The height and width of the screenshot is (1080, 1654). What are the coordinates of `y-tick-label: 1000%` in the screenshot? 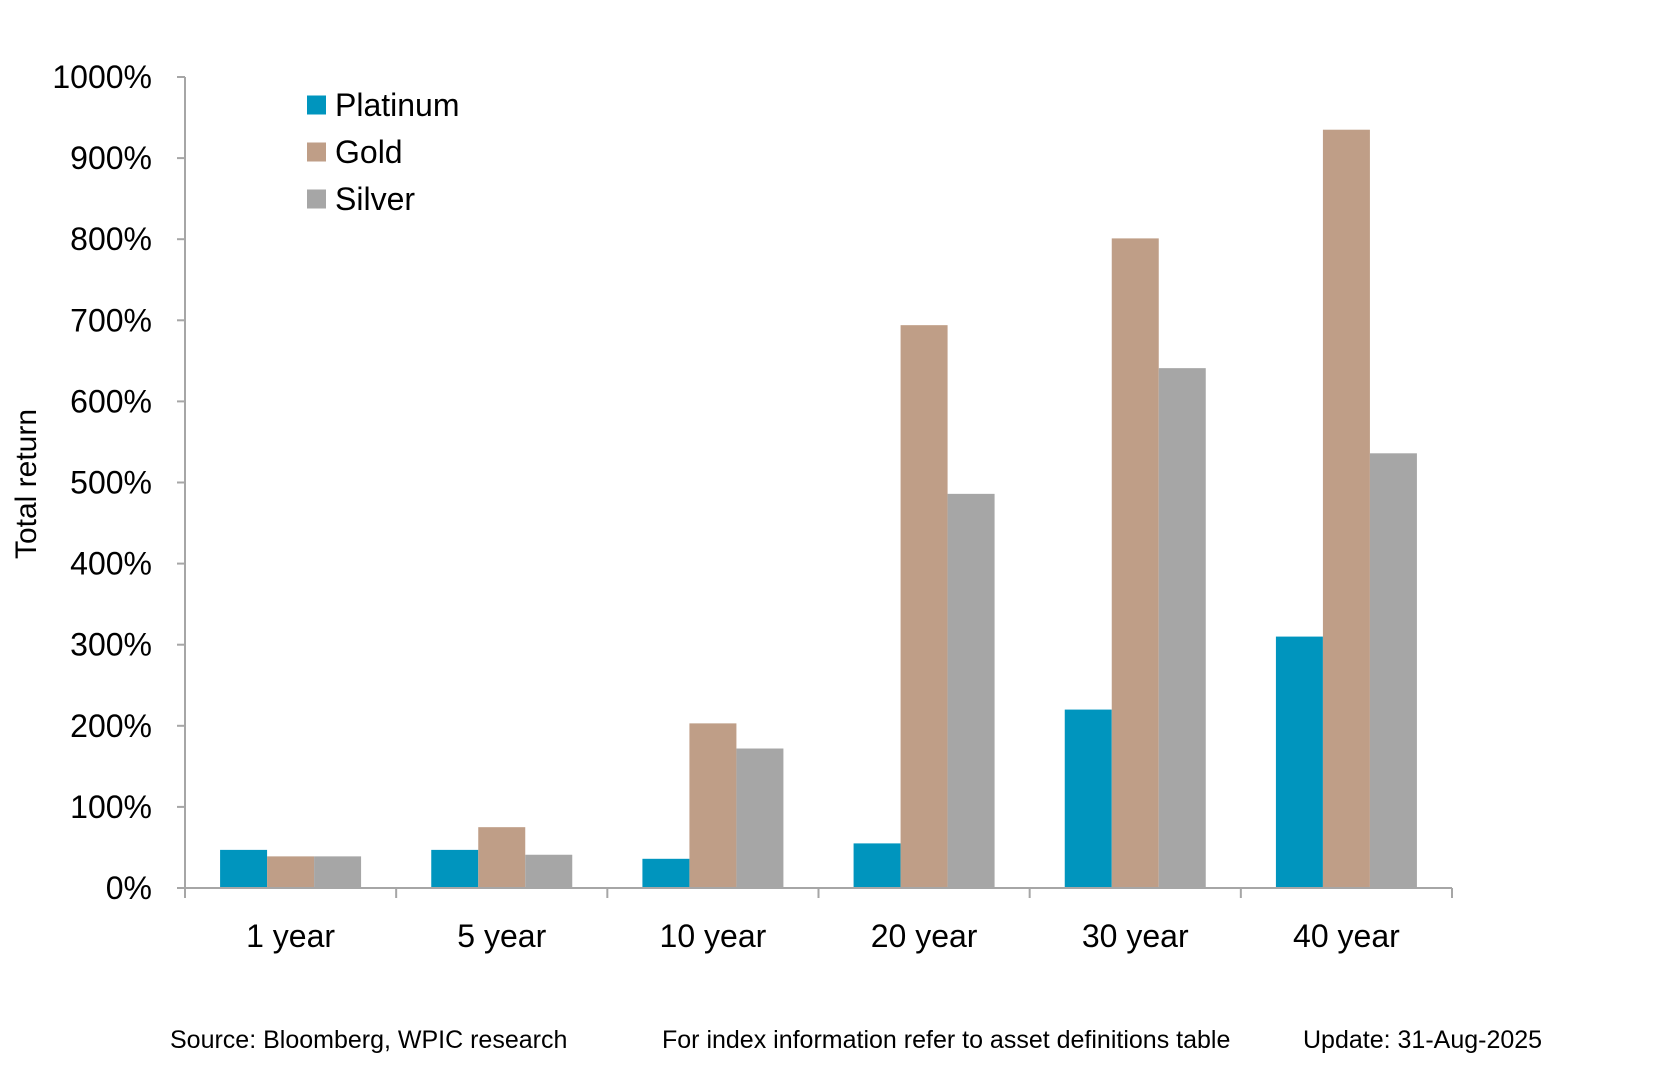 It's located at (102, 77).